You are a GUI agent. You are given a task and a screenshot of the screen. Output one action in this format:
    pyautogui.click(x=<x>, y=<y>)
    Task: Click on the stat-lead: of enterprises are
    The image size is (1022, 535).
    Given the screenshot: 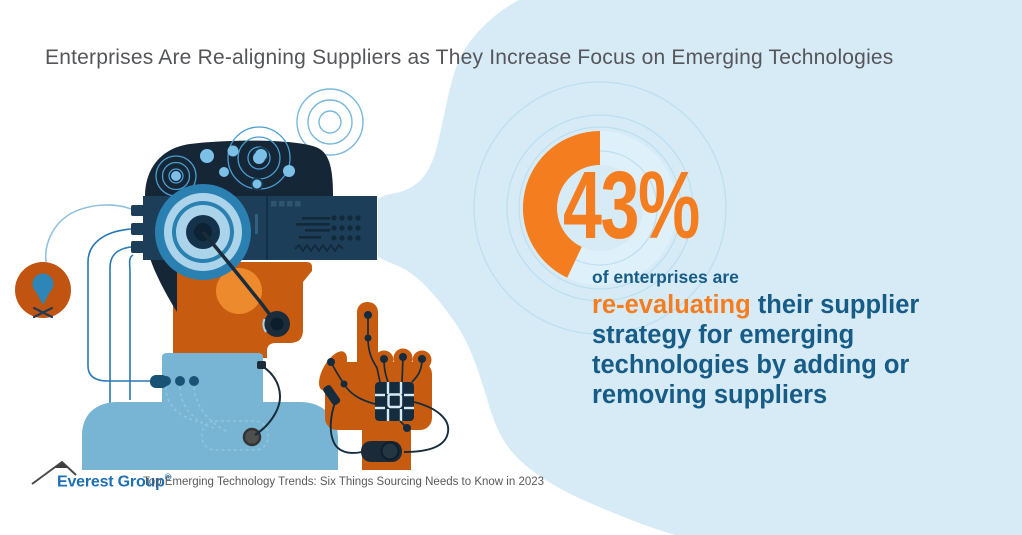 What is the action you would take?
    pyautogui.click(x=665, y=277)
    